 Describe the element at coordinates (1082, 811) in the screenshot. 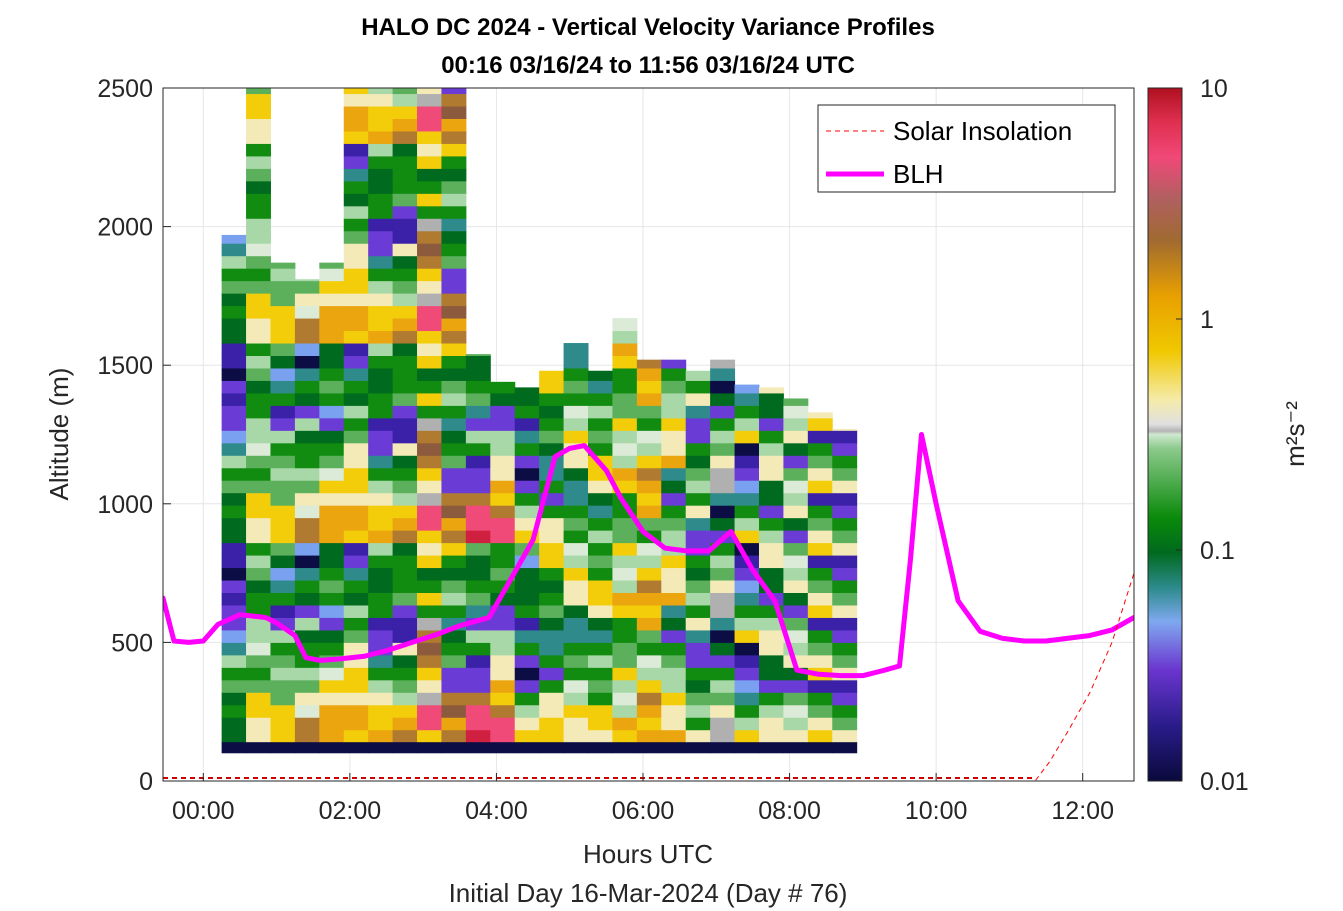

I see `x-tick-label: 12:00` at that location.